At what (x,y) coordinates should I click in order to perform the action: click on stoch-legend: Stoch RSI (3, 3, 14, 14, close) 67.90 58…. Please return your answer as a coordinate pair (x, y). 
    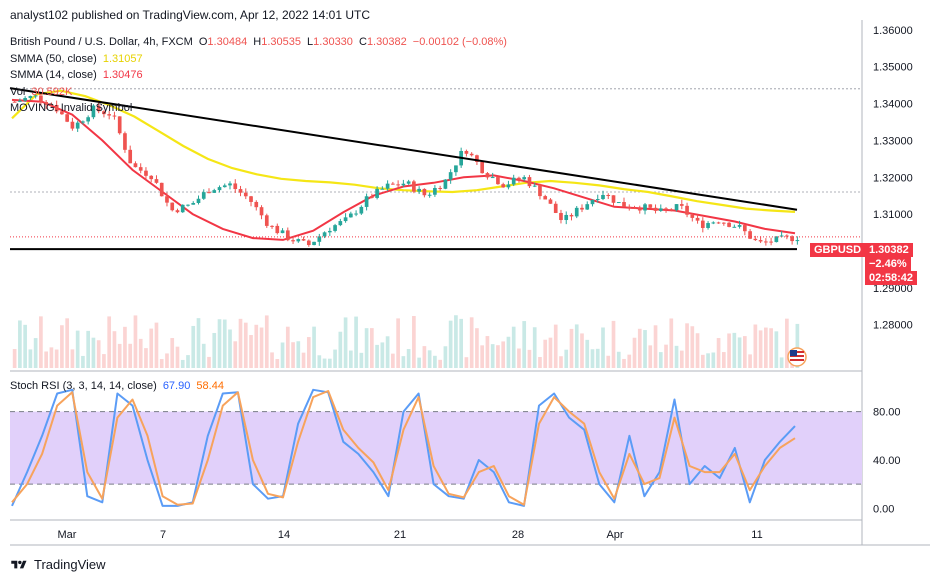
    Looking at the image, I should click on (117, 386).